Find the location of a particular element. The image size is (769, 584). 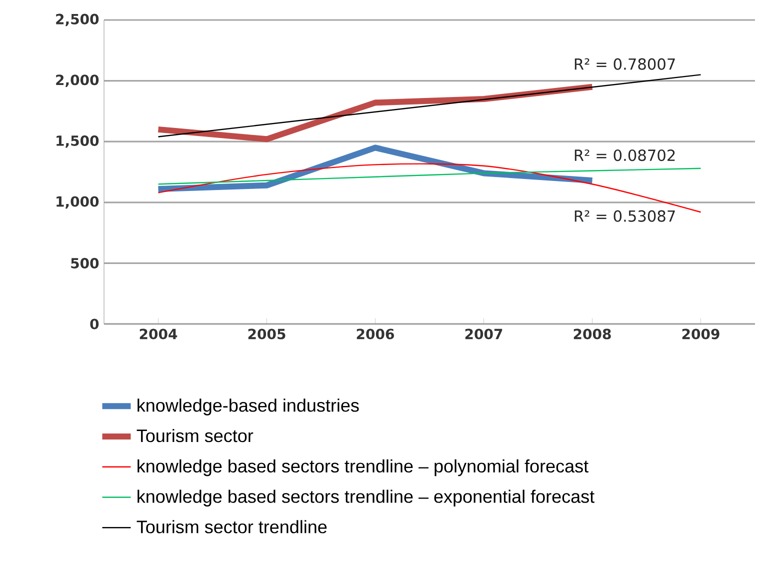

y-tick-label: 2,000 is located at coordinates (77, 80).